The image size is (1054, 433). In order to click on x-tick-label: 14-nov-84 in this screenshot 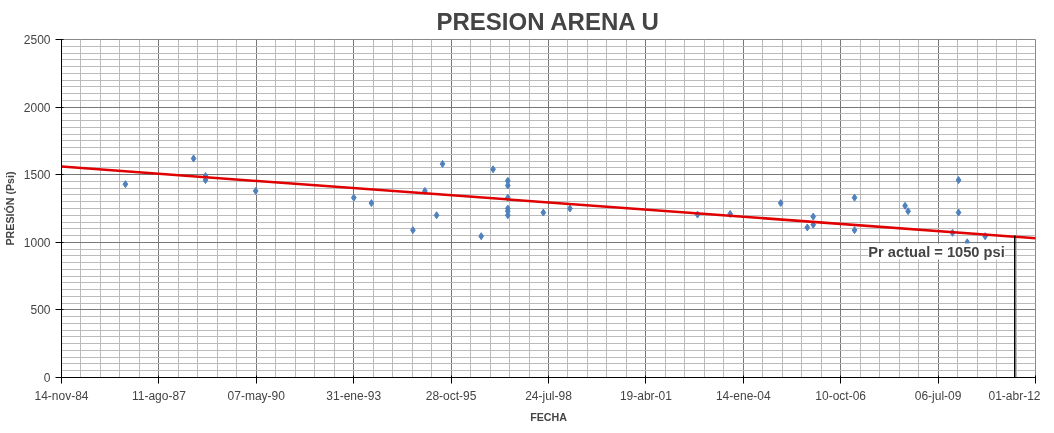, I will do `click(61, 395)`.